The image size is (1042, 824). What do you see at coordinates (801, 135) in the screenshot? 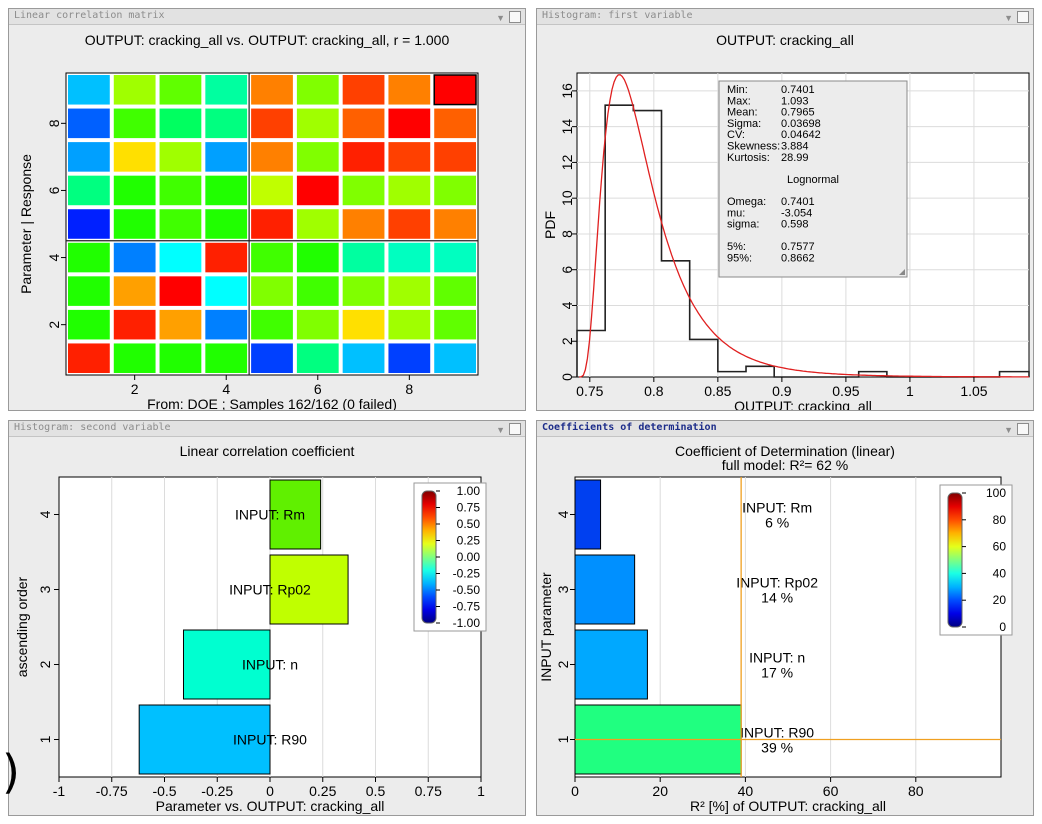
I see `stats-value: 0.04642` at bounding box center [801, 135].